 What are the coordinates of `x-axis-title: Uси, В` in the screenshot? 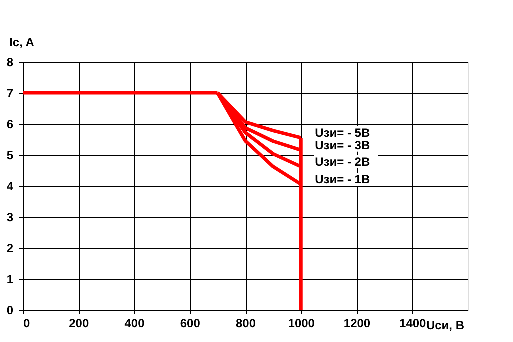 It's located at (445, 325).